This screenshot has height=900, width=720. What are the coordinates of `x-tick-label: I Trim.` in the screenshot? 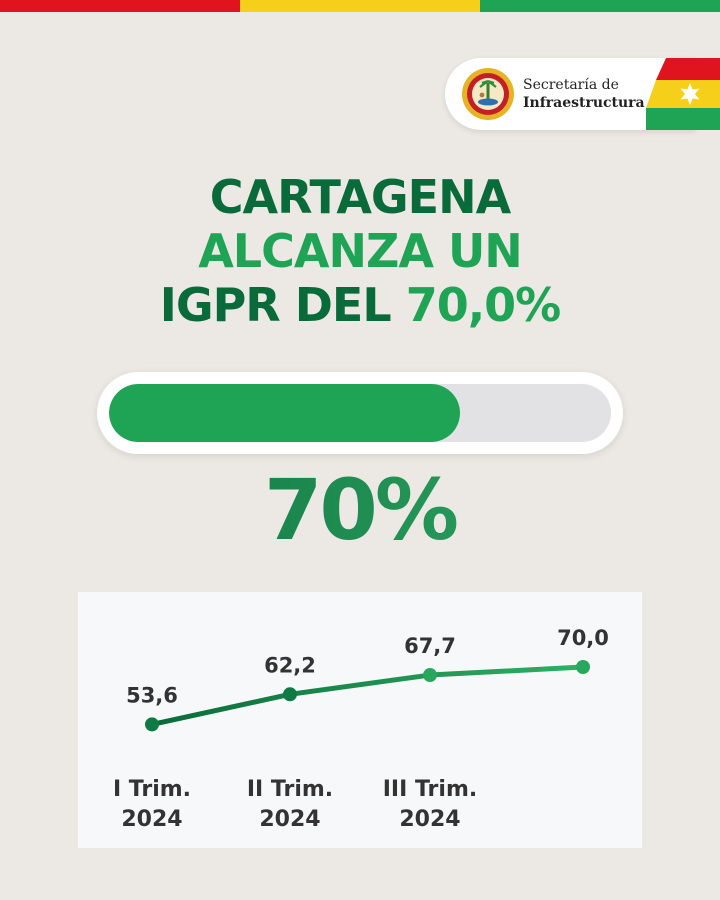 It's located at (152, 789).